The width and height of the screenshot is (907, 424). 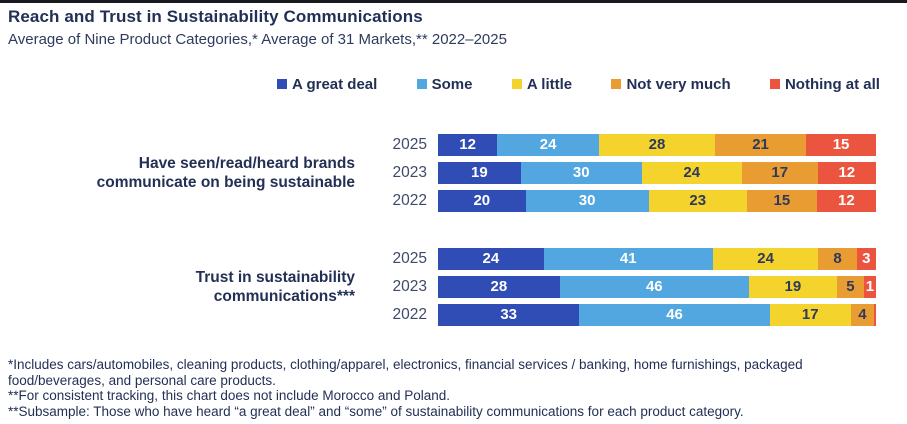 I want to click on bar-segment-a-little: 19, so click(x=792, y=287).